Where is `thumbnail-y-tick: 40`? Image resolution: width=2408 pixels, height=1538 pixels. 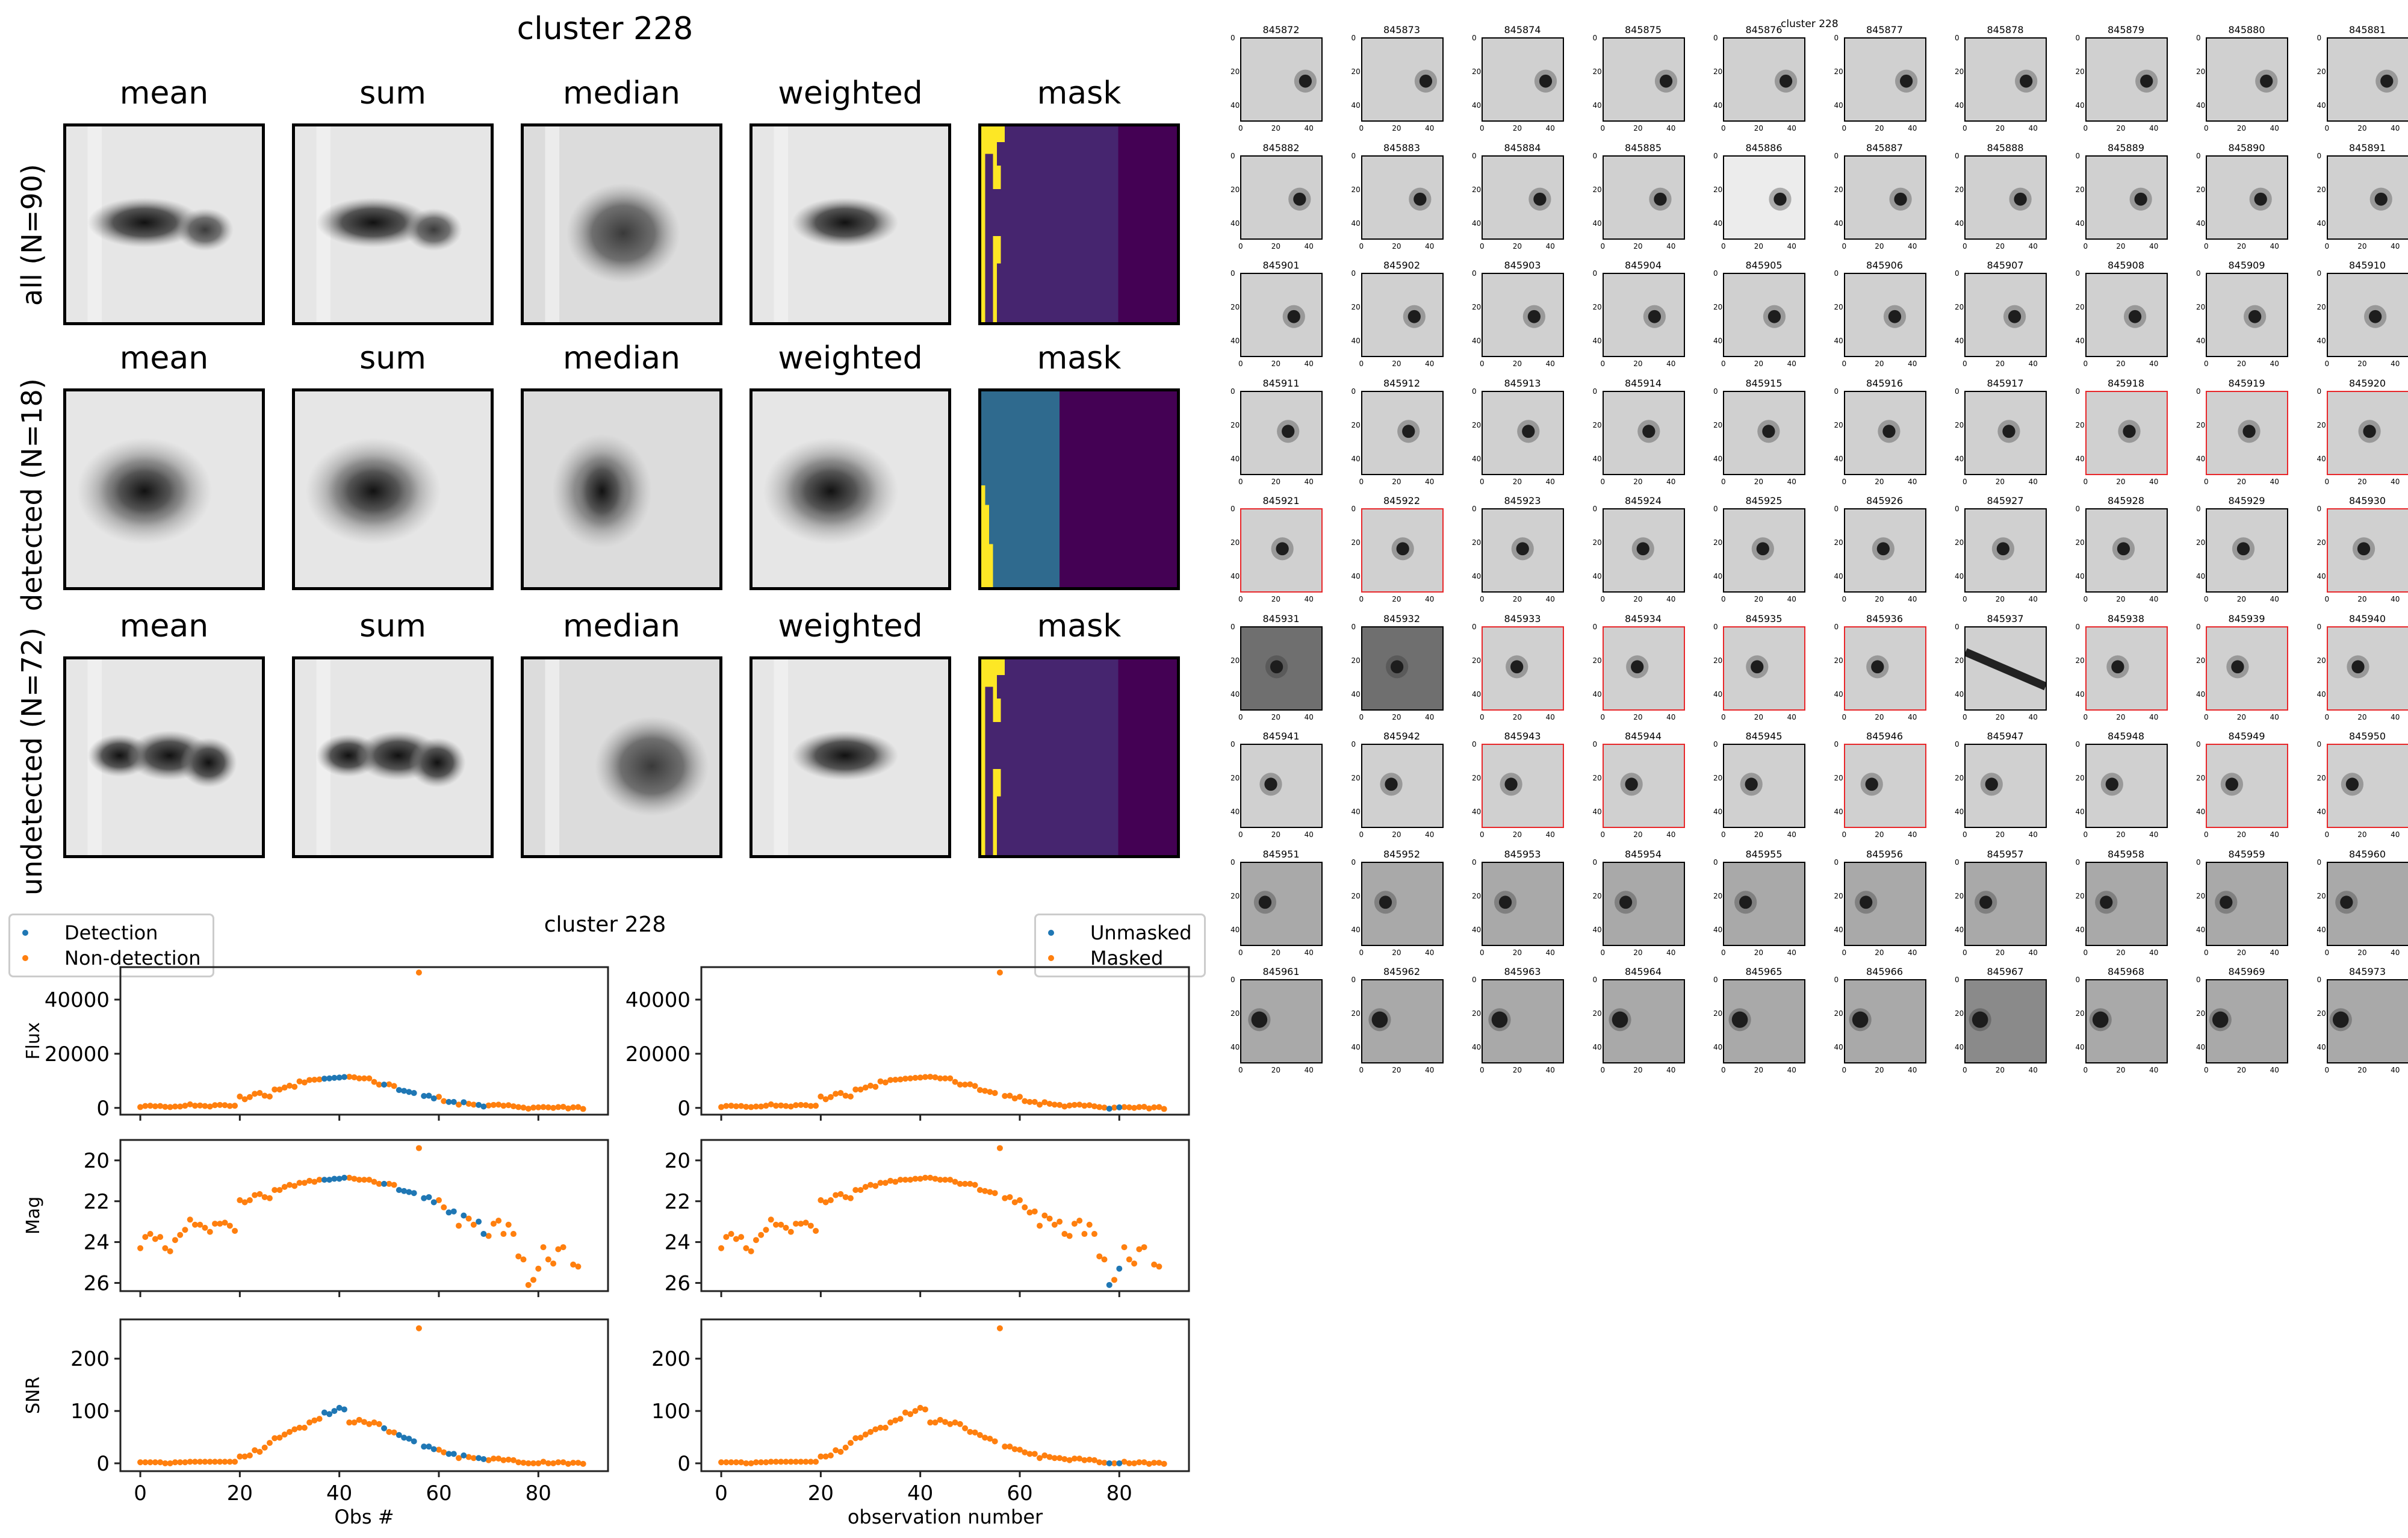 thumbnail-y-tick: 40 is located at coordinates (1959, 105).